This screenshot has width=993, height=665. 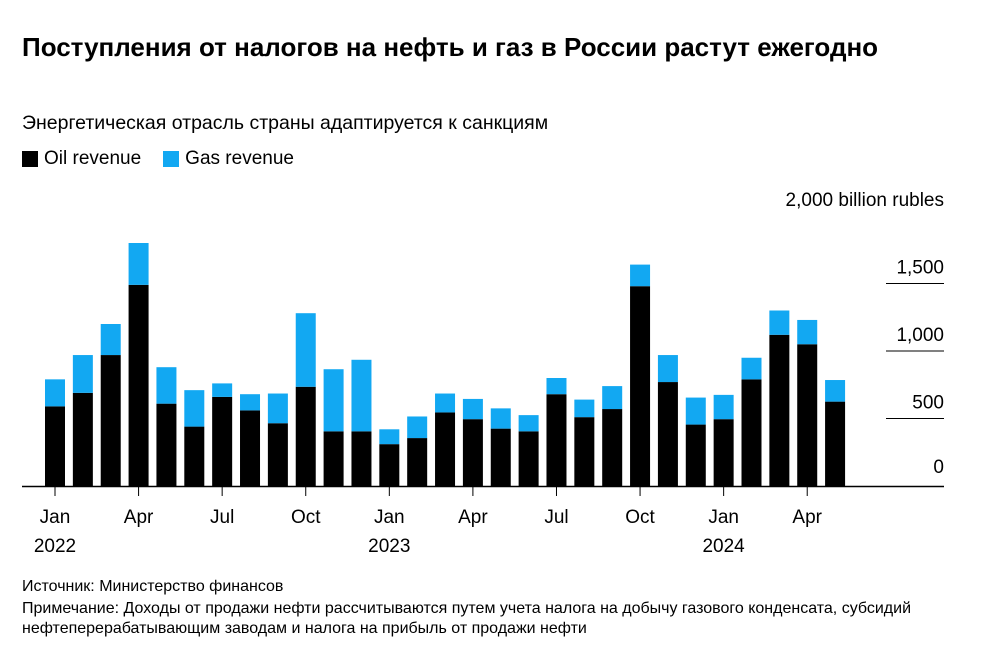 What do you see at coordinates (920, 335) in the screenshot?
I see `y-tick-label-1000: 1,000` at bounding box center [920, 335].